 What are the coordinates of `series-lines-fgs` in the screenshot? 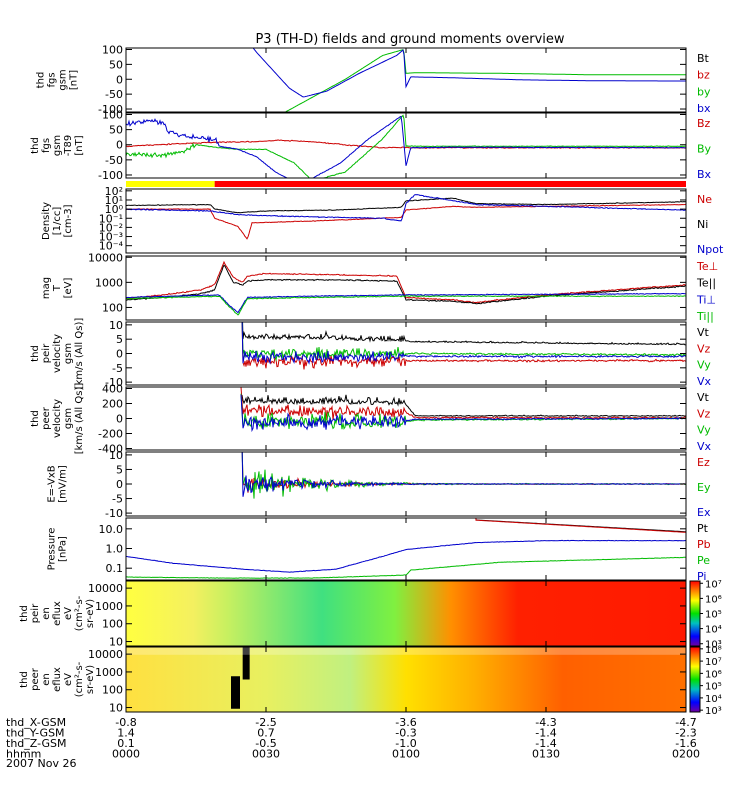 It's located at (469, 80).